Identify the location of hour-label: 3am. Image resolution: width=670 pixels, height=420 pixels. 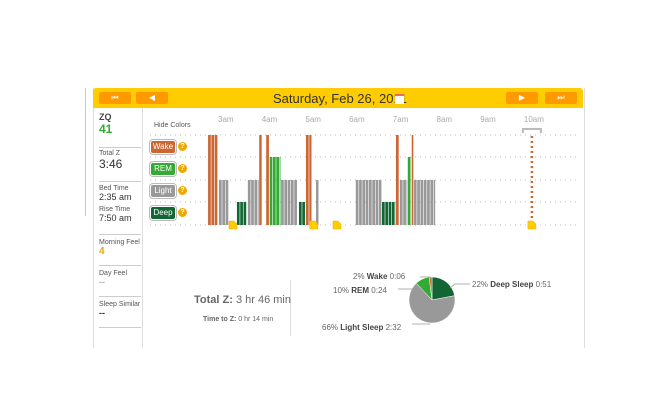
(226, 119).